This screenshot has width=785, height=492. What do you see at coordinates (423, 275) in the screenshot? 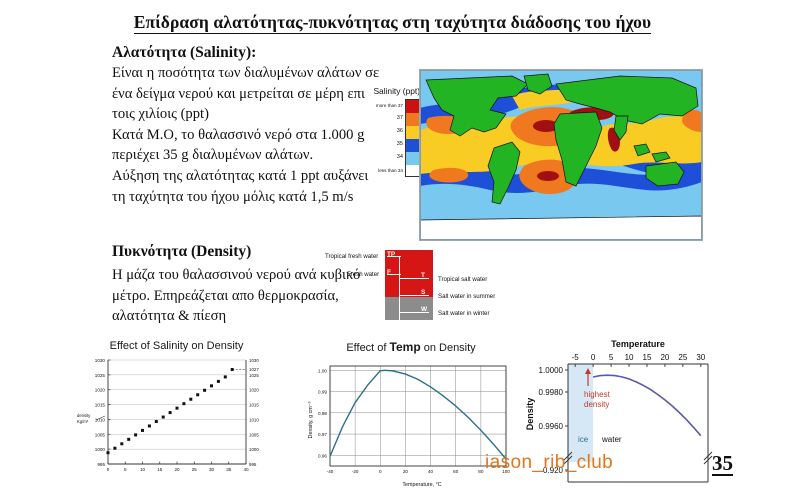
I see `wt-key-t: T` at bounding box center [423, 275].